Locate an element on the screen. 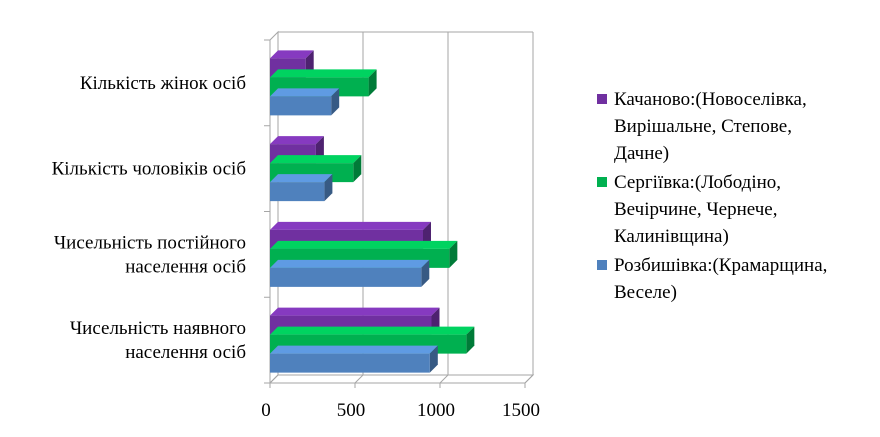 The height and width of the screenshot is (437, 880). legend-label: Вирішальне, Степове, is located at coordinates (703, 126).